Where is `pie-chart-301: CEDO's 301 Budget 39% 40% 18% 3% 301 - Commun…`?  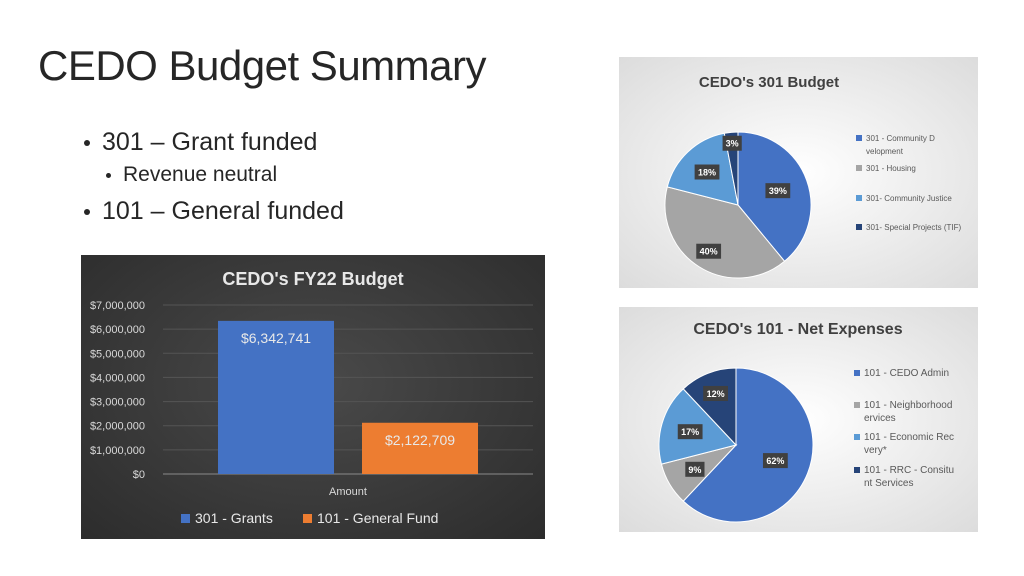 pie-chart-301: CEDO's 301 Budget 39% 40% 18% 3% 301 - Commun… is located at coordinates (812, 176).